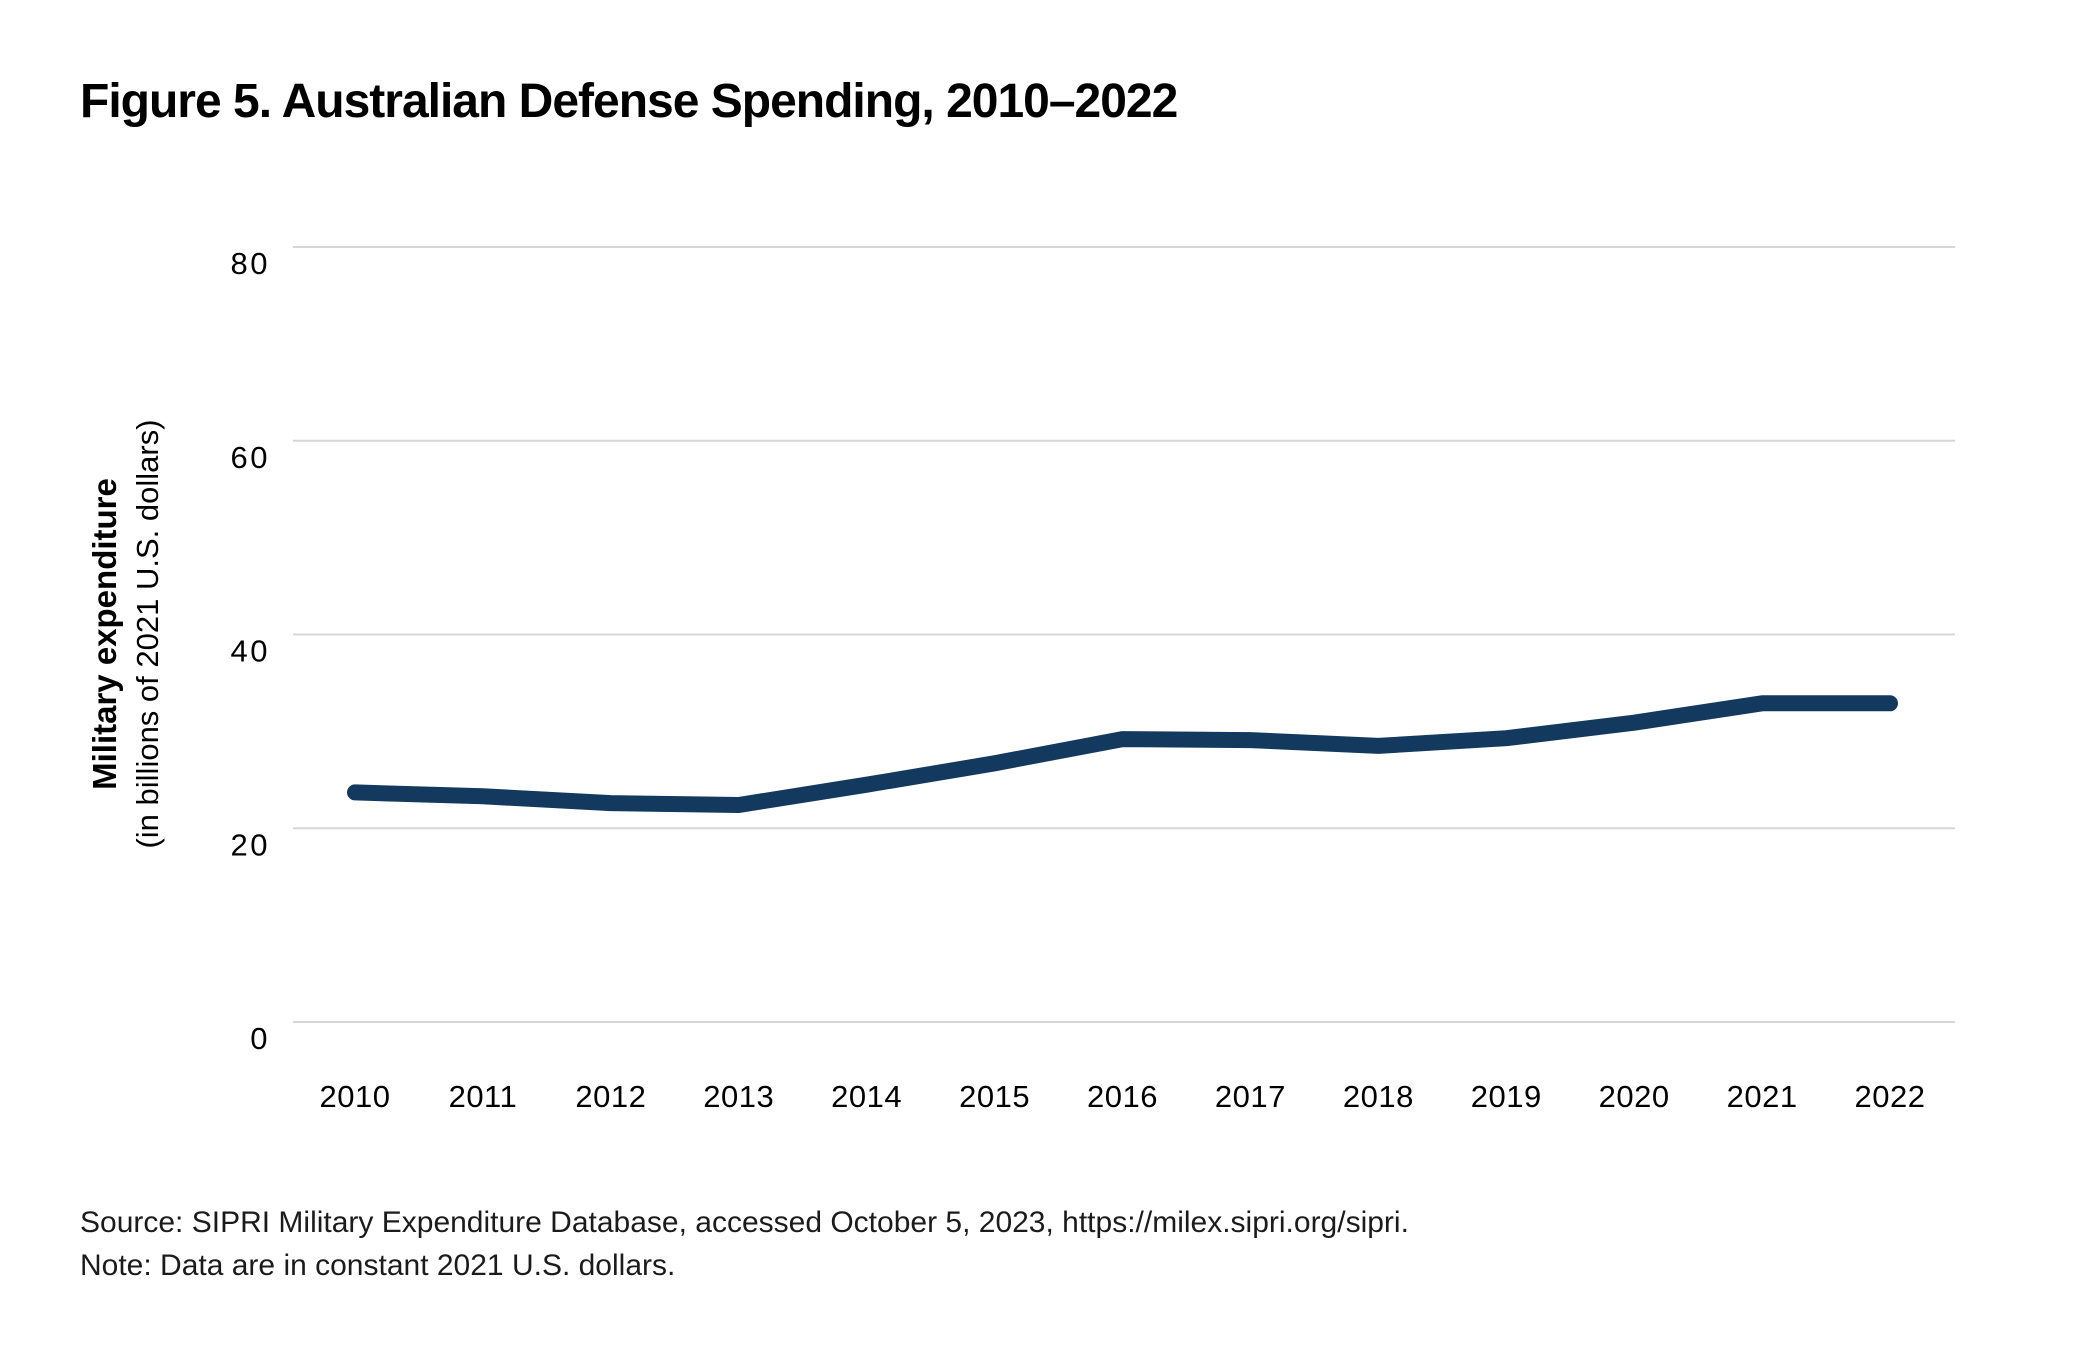 The image size is (2084, 1369). What do you see at coordinates (866, 1096) in the screenshot?
I see `x-tick-label-2014: 2014` at bounding box center [866, 1096].